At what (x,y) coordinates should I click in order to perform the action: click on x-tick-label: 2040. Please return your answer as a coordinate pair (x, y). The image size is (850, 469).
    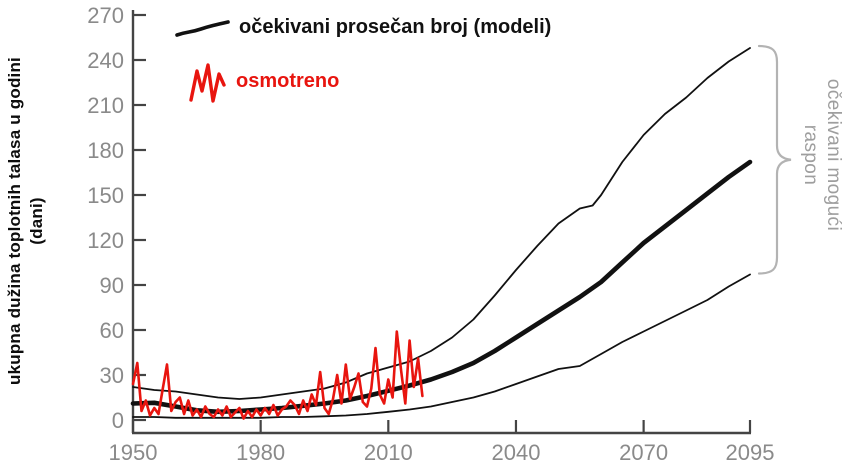
    Looking at the image, I should click on (515, 452).